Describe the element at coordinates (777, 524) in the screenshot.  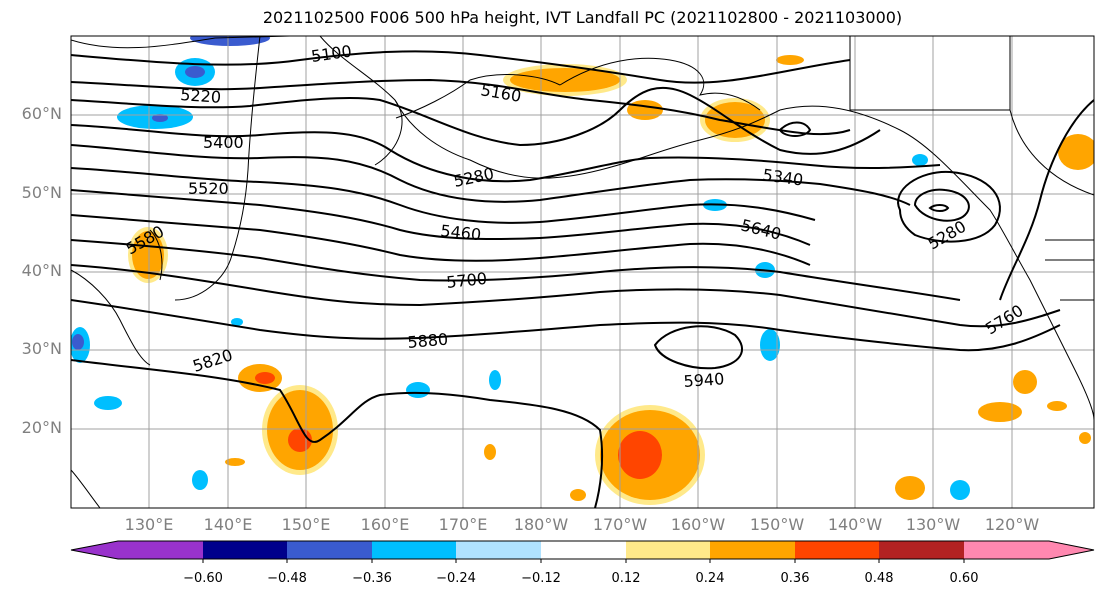
I see `lon-tick-150w: 150°W` at that location.